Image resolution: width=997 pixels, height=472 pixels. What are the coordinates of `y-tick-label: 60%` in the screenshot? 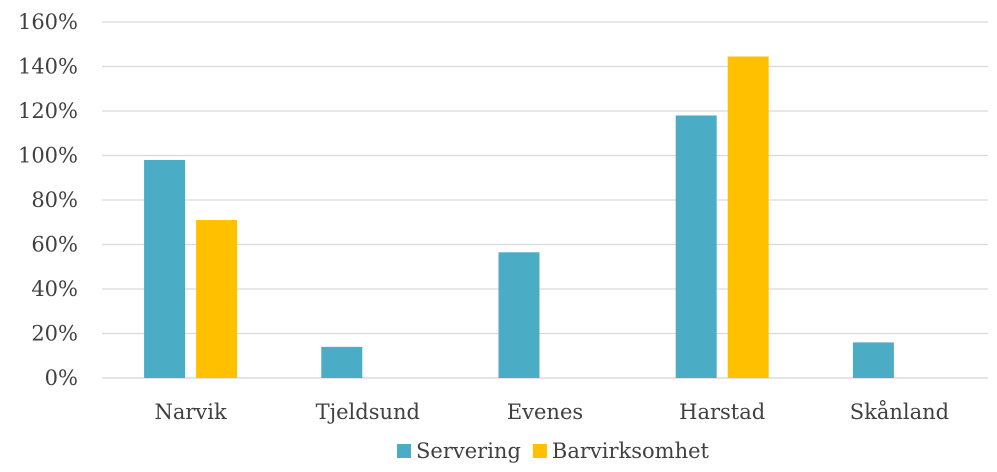 It's located at (54, 245).